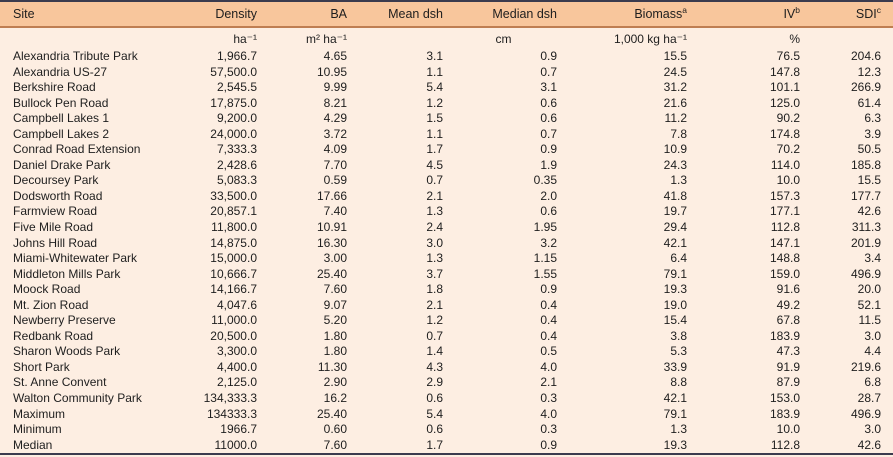  What do you see at coordinates (53, 227) in the screenshot?
I see `cell-site: Five Mile Road` at bounding box center [53, 227].